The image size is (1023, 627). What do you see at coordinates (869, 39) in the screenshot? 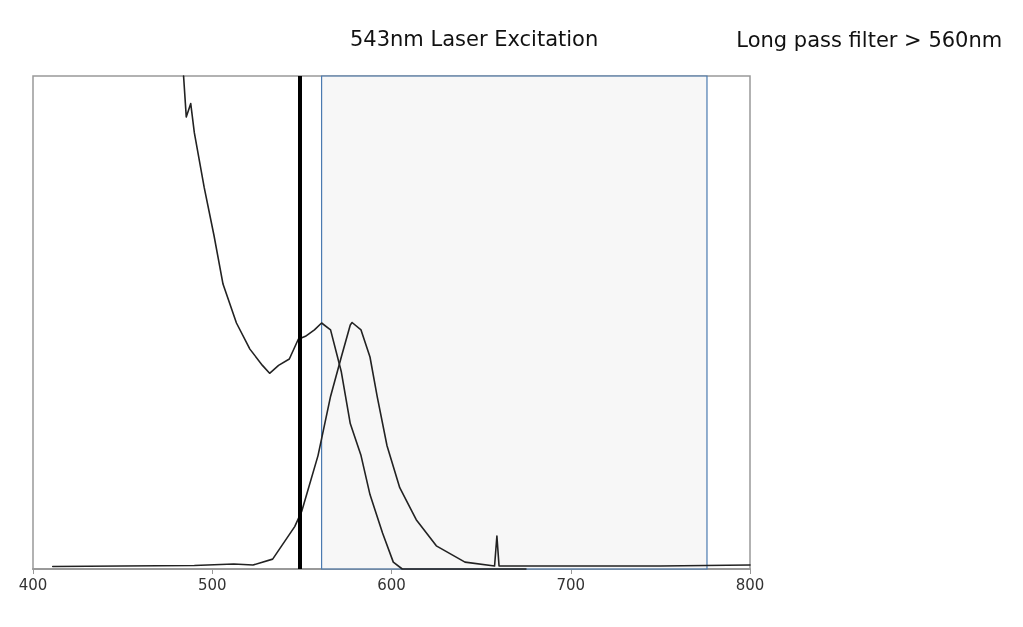
I see `band-label: Long pass filter > 560nm` at bounding box center [869, 39].